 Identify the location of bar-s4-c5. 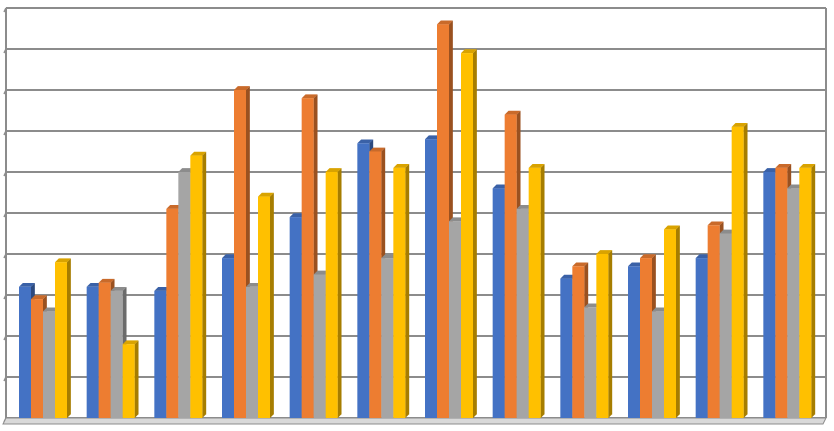
(333, 293).